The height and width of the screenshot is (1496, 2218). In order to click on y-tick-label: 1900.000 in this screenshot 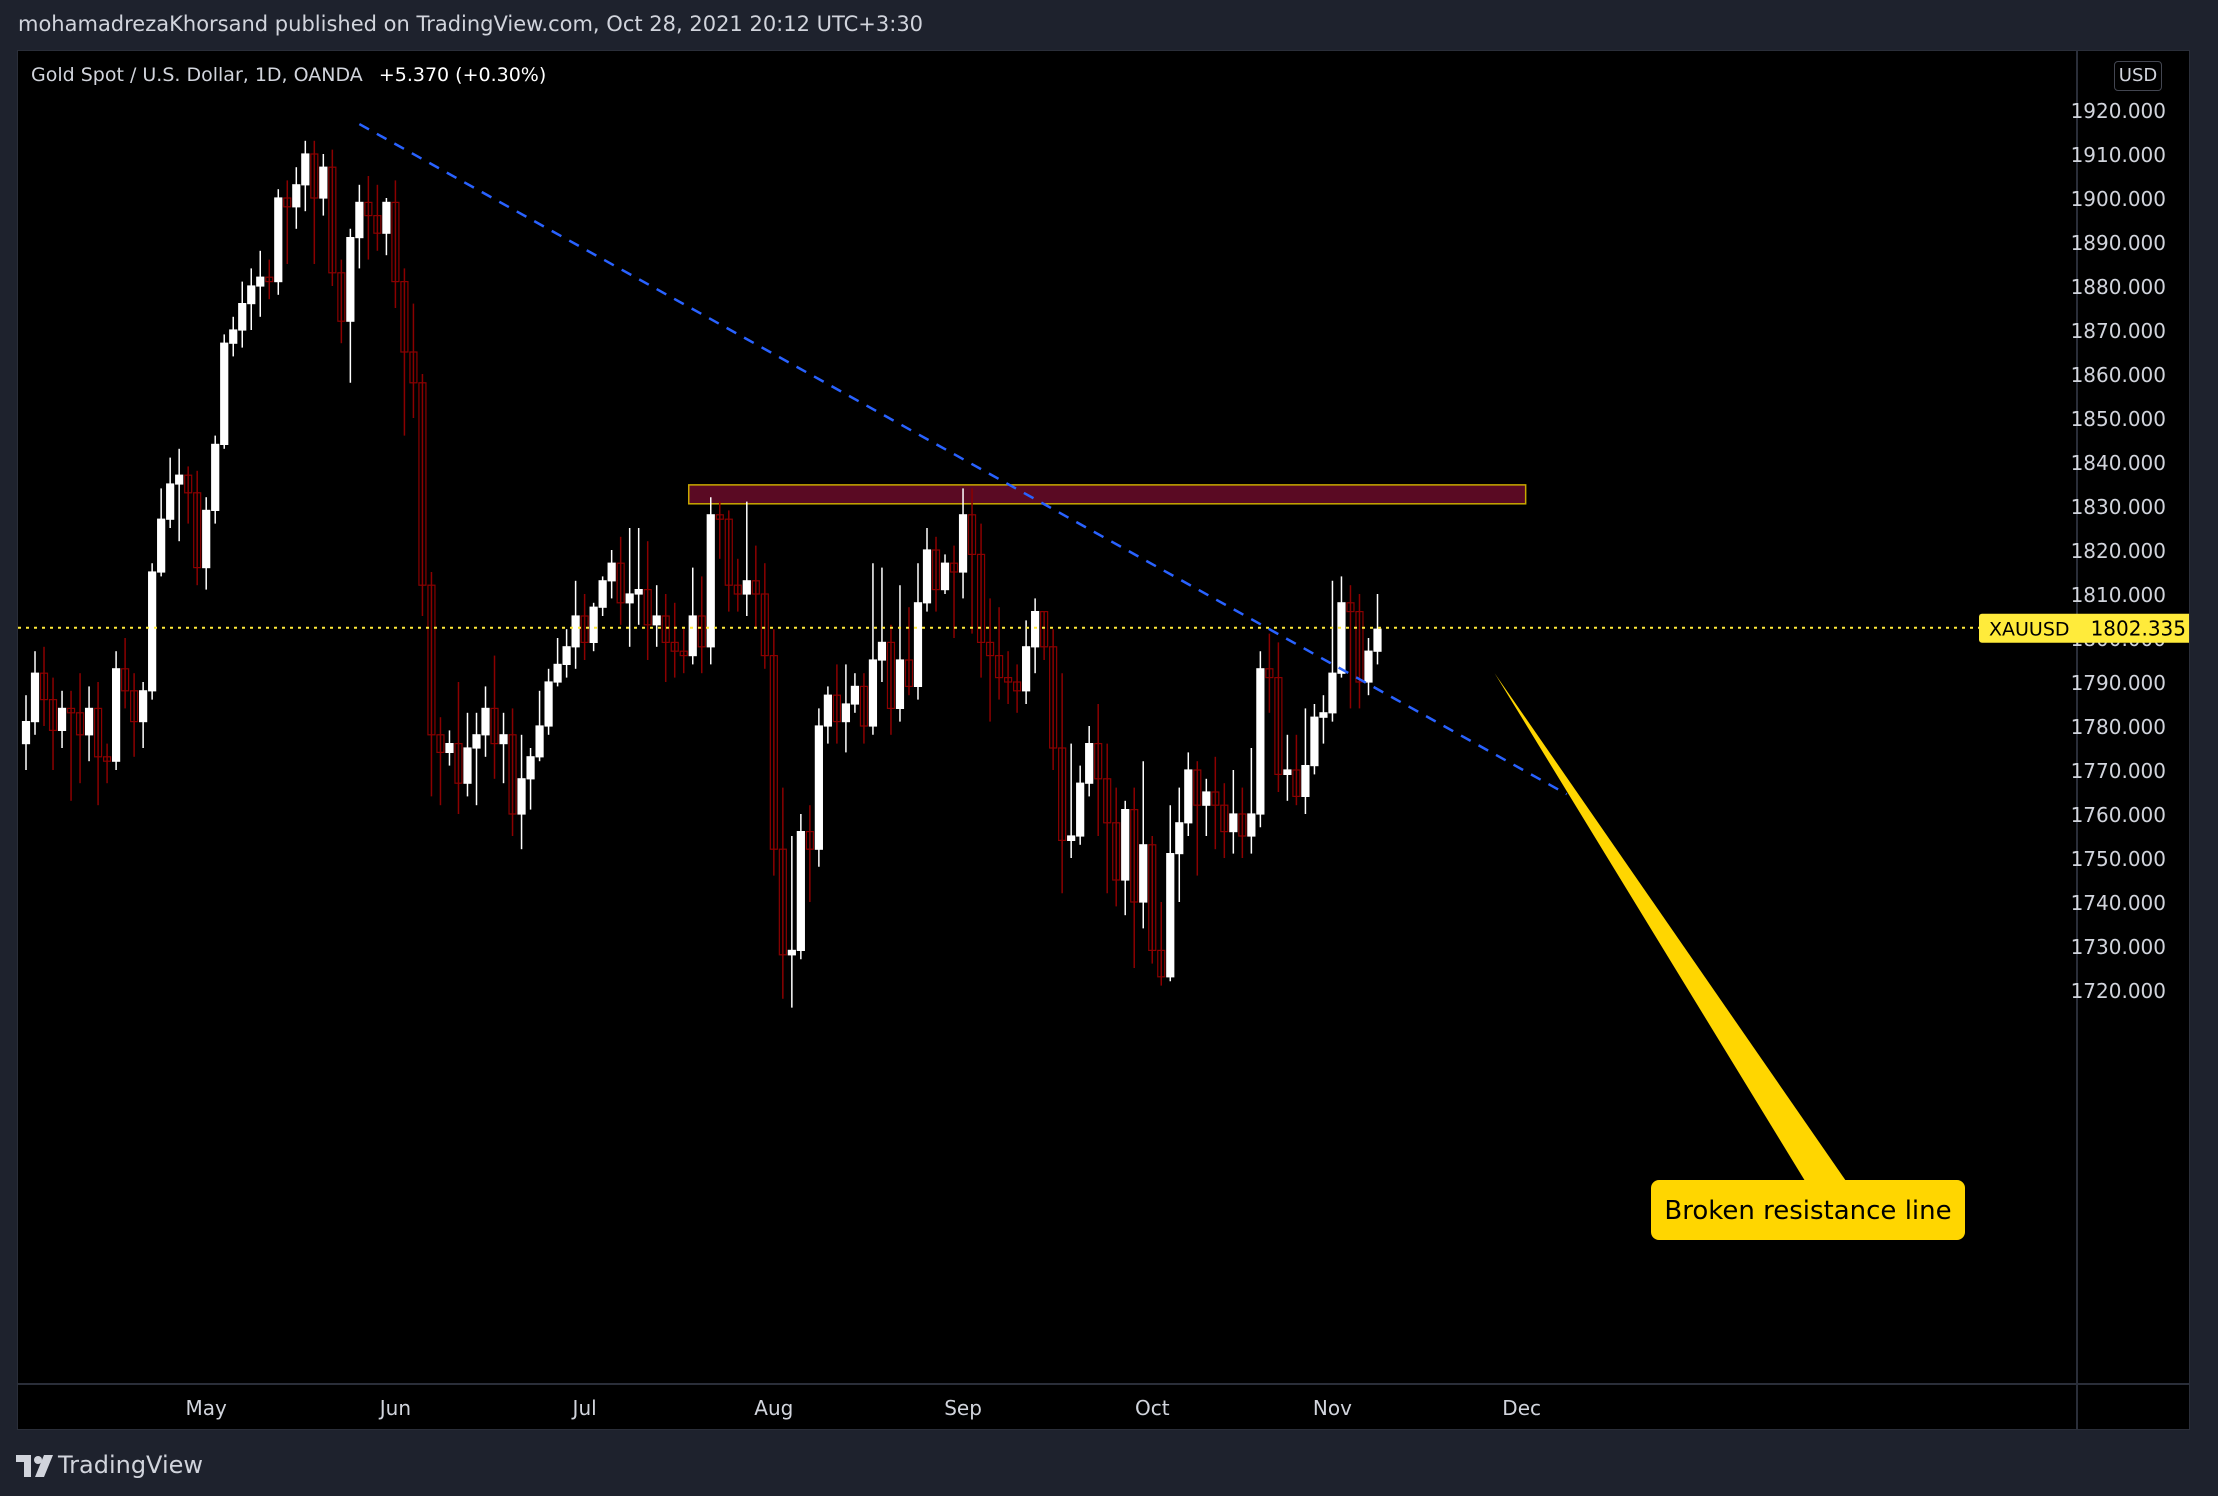, I will do `click(2118, 199)`.